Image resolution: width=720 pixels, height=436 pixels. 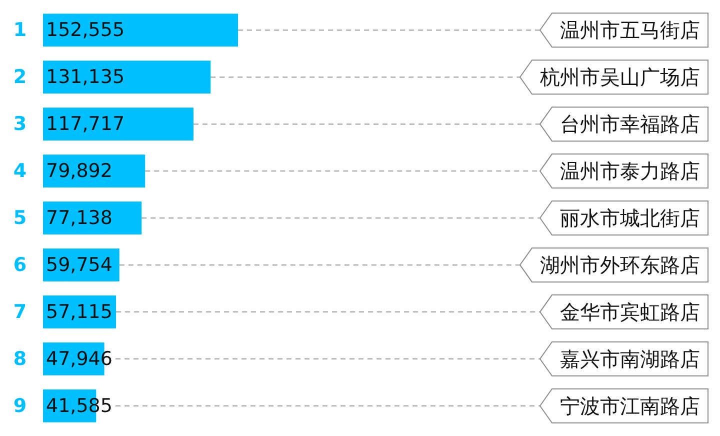 What do you see at coordinates (20, 405) in the screenshot?
I see `text: 9` at bounding box center [20, 405].